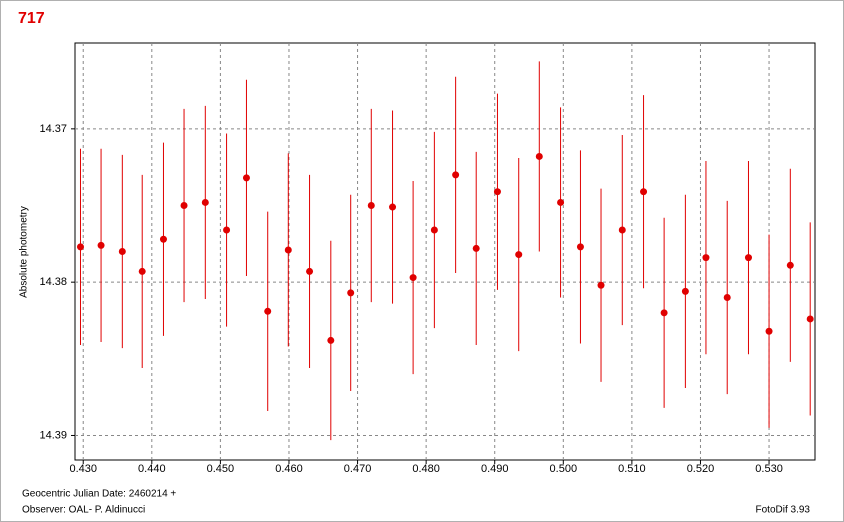  What do you see at coordinates (24, 252) in the screenshot?
I see `y-axis-label: Absolute photometry` at bounding box center [24, 252].